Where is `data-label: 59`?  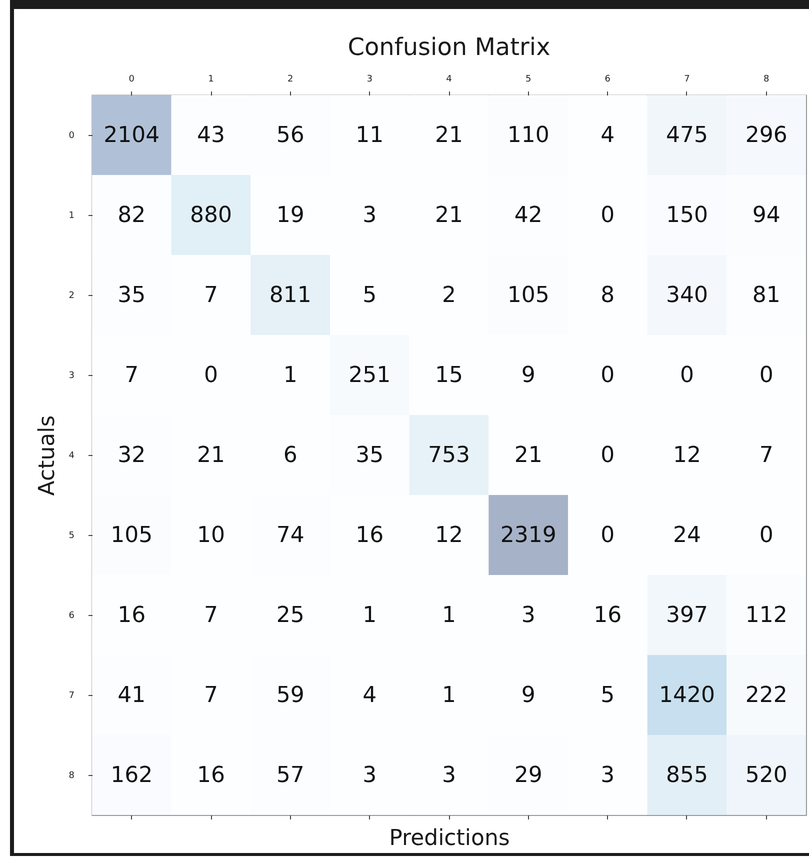
data-label: 59 is located at coordinates (290, 695).